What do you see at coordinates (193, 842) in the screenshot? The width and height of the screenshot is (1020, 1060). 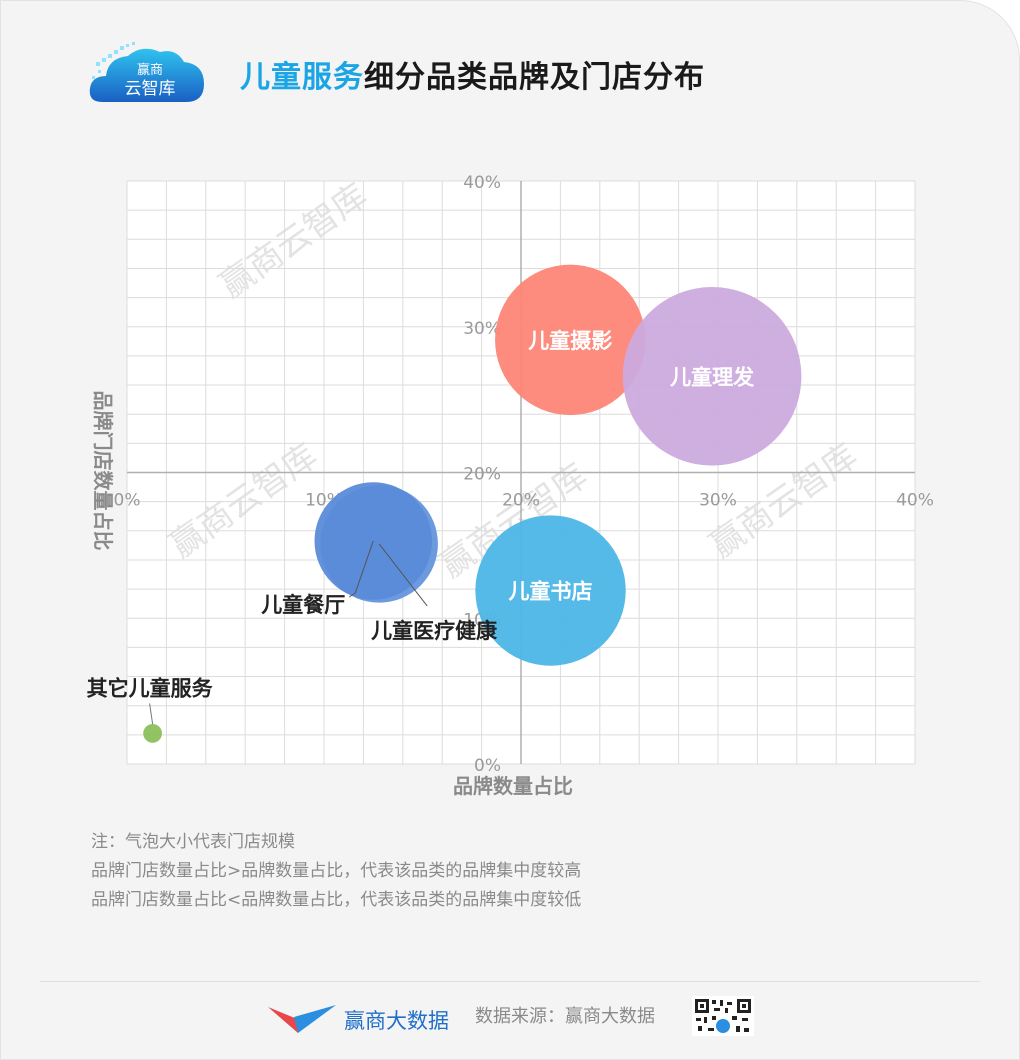 I see `note-line-1: 注：气泡大小代表门店规模` at bounding box center [193, 842].